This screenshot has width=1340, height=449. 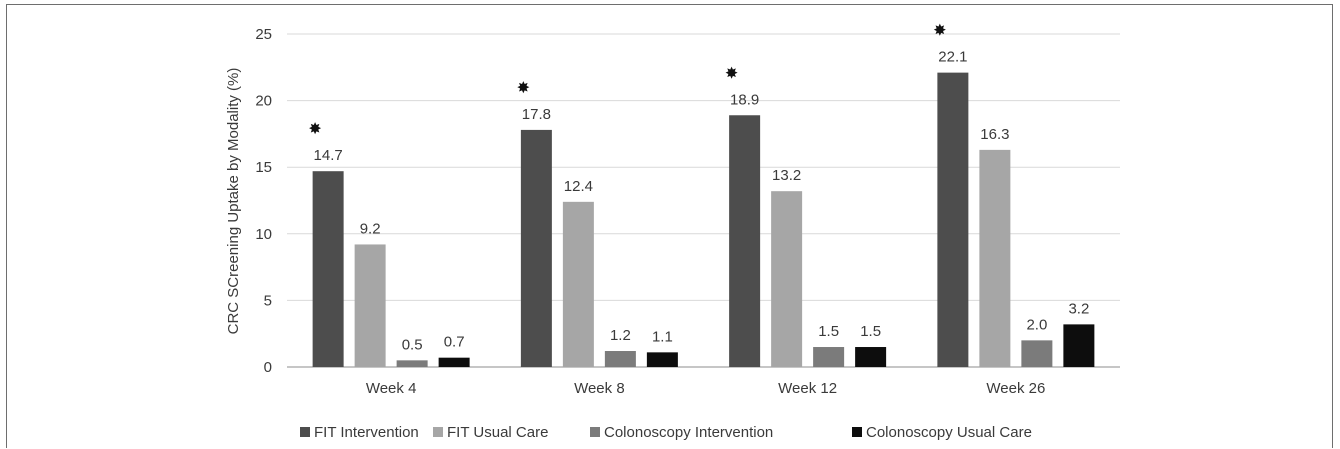 What do you see at coordinates (268, 300) in the screenshot?
I see `y-tick-label: 5` at bounding box center [268, 300].